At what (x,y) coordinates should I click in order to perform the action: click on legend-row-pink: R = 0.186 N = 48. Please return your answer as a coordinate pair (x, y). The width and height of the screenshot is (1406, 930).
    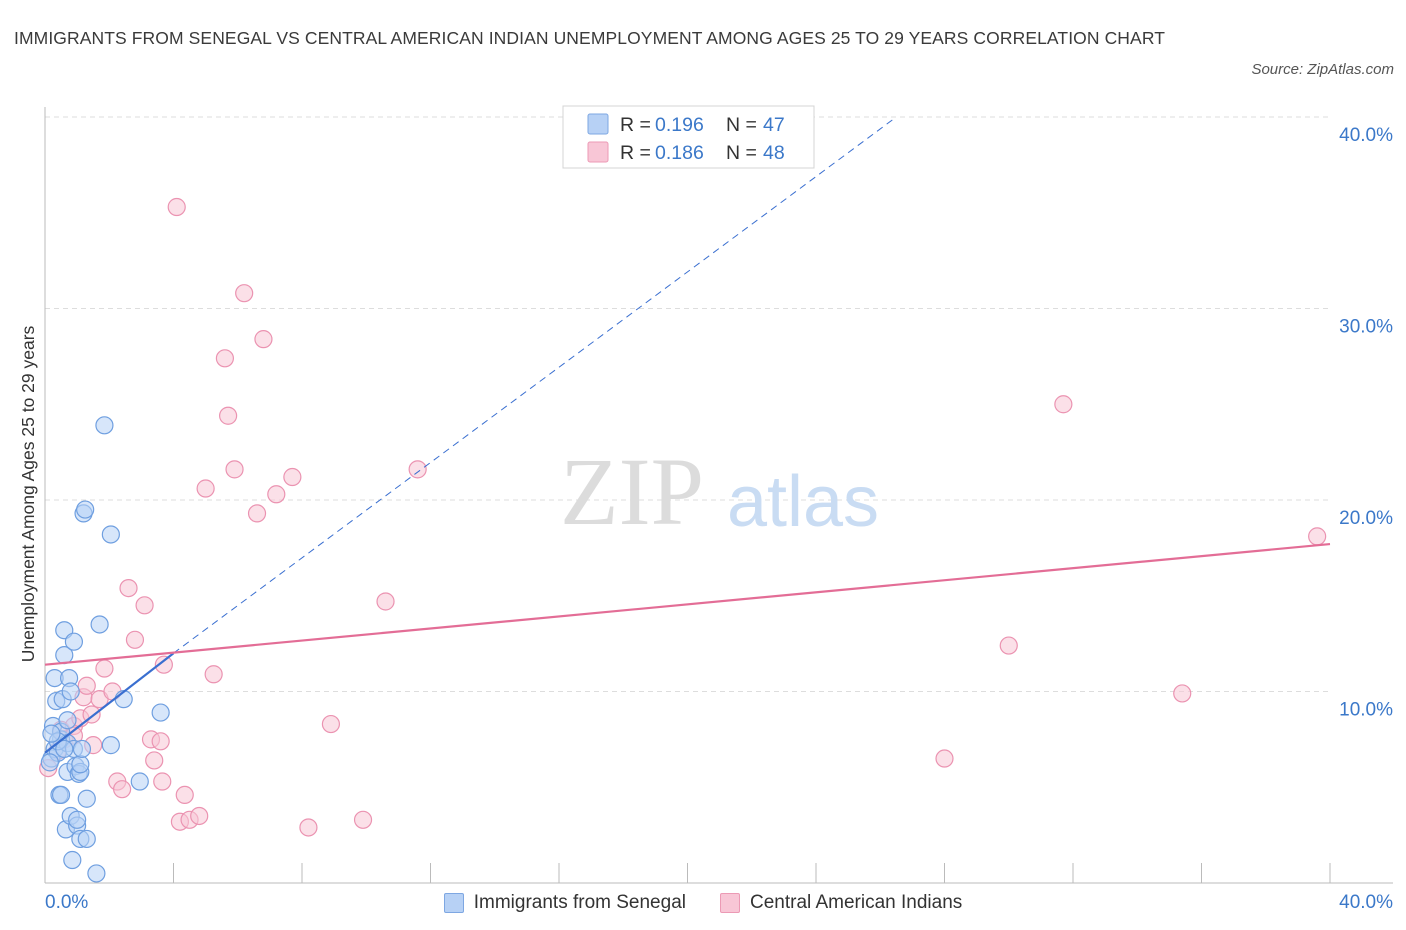
    Looking at the image, I should click on (702, 153).